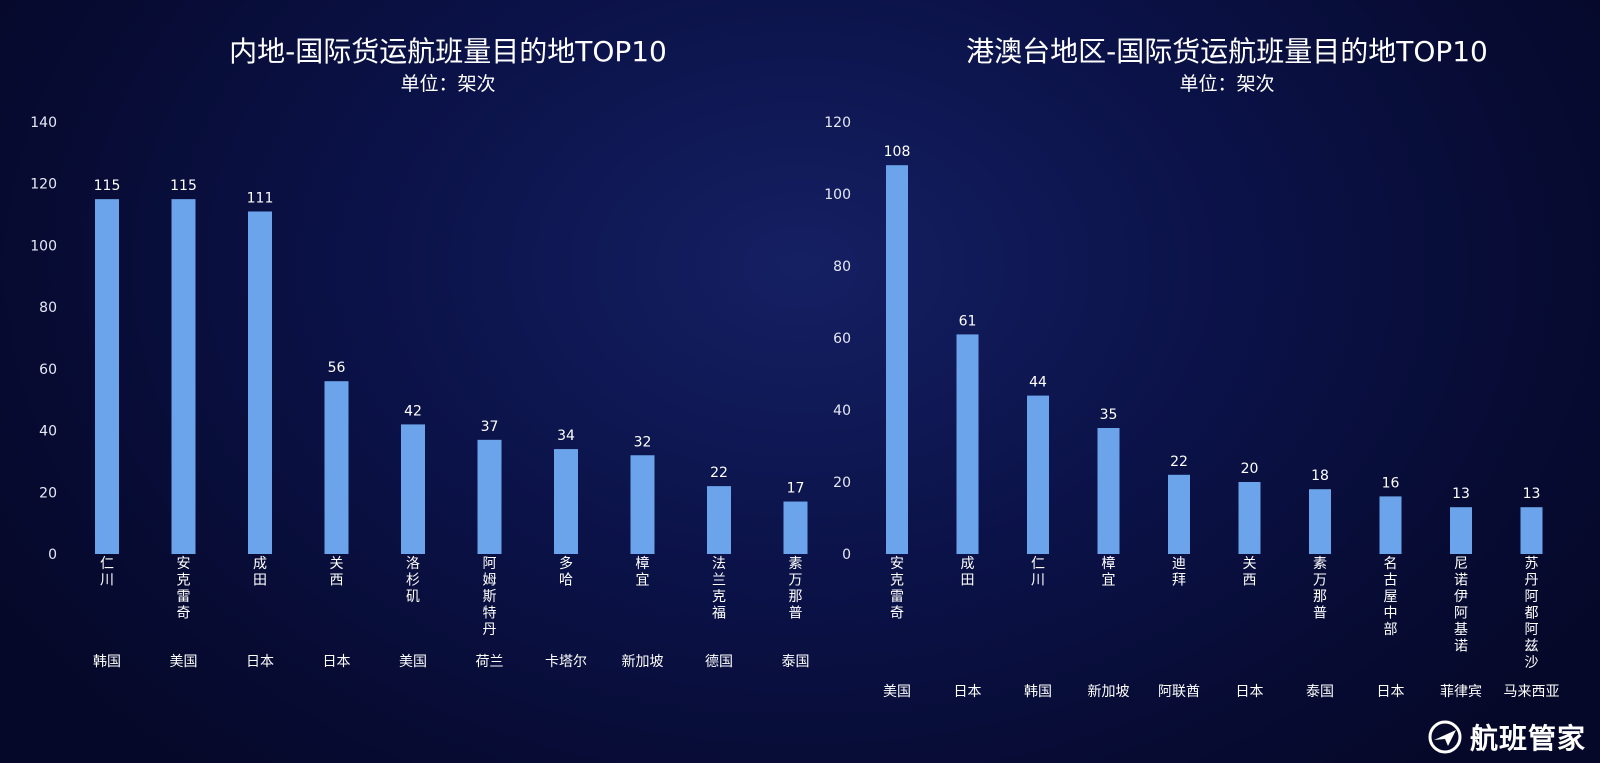 The width and height of the screenshot is (1600, 763). I want to click on category-label: 名古屋中部, so click(1391, 597).